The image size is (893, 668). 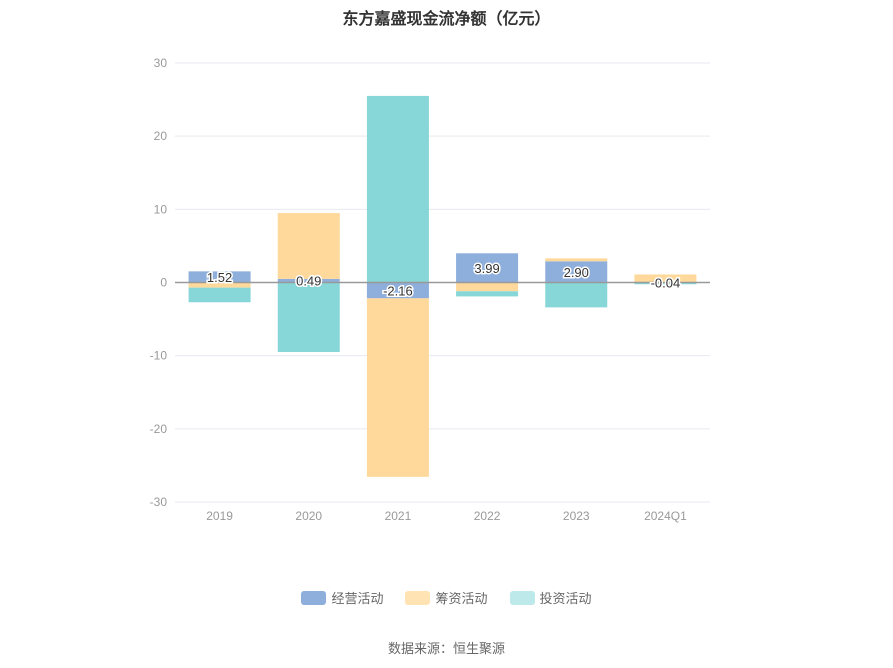 I want to click on bar-经营活动-2022, so click(x=487, y=268).